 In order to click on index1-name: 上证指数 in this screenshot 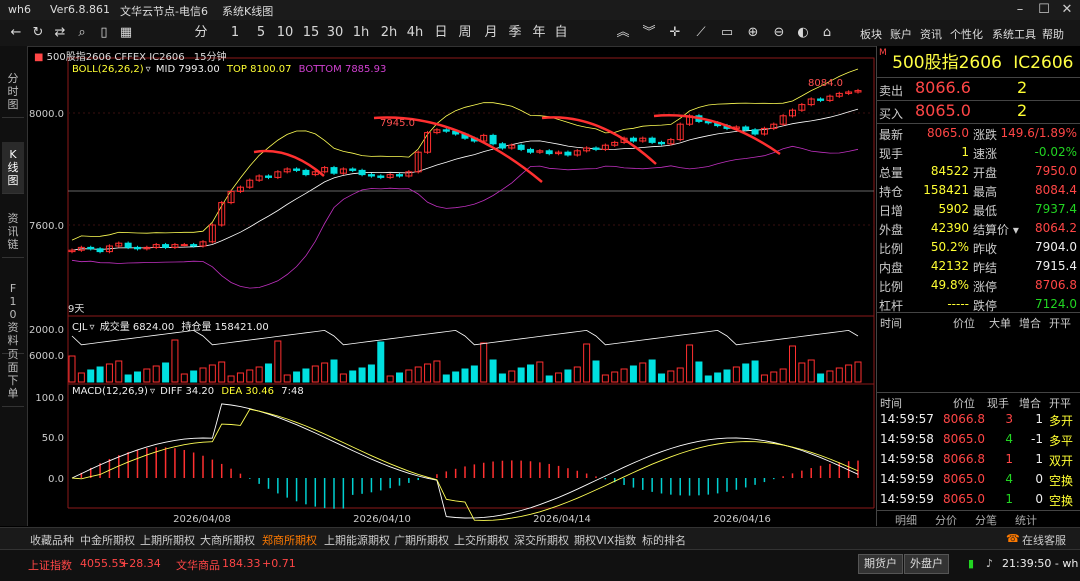, I will do `click(50, 565)`.